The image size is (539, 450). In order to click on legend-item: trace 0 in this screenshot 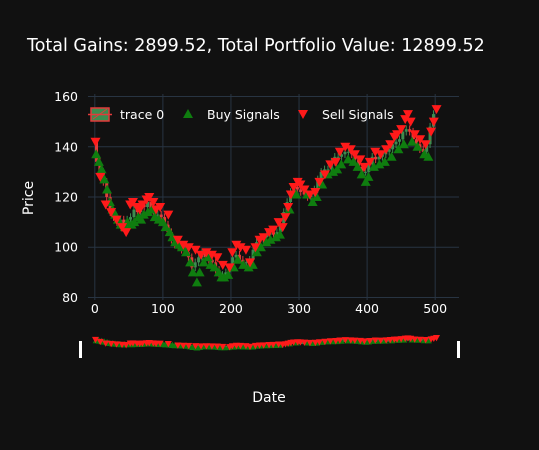, I will do `click(126, 114)`.